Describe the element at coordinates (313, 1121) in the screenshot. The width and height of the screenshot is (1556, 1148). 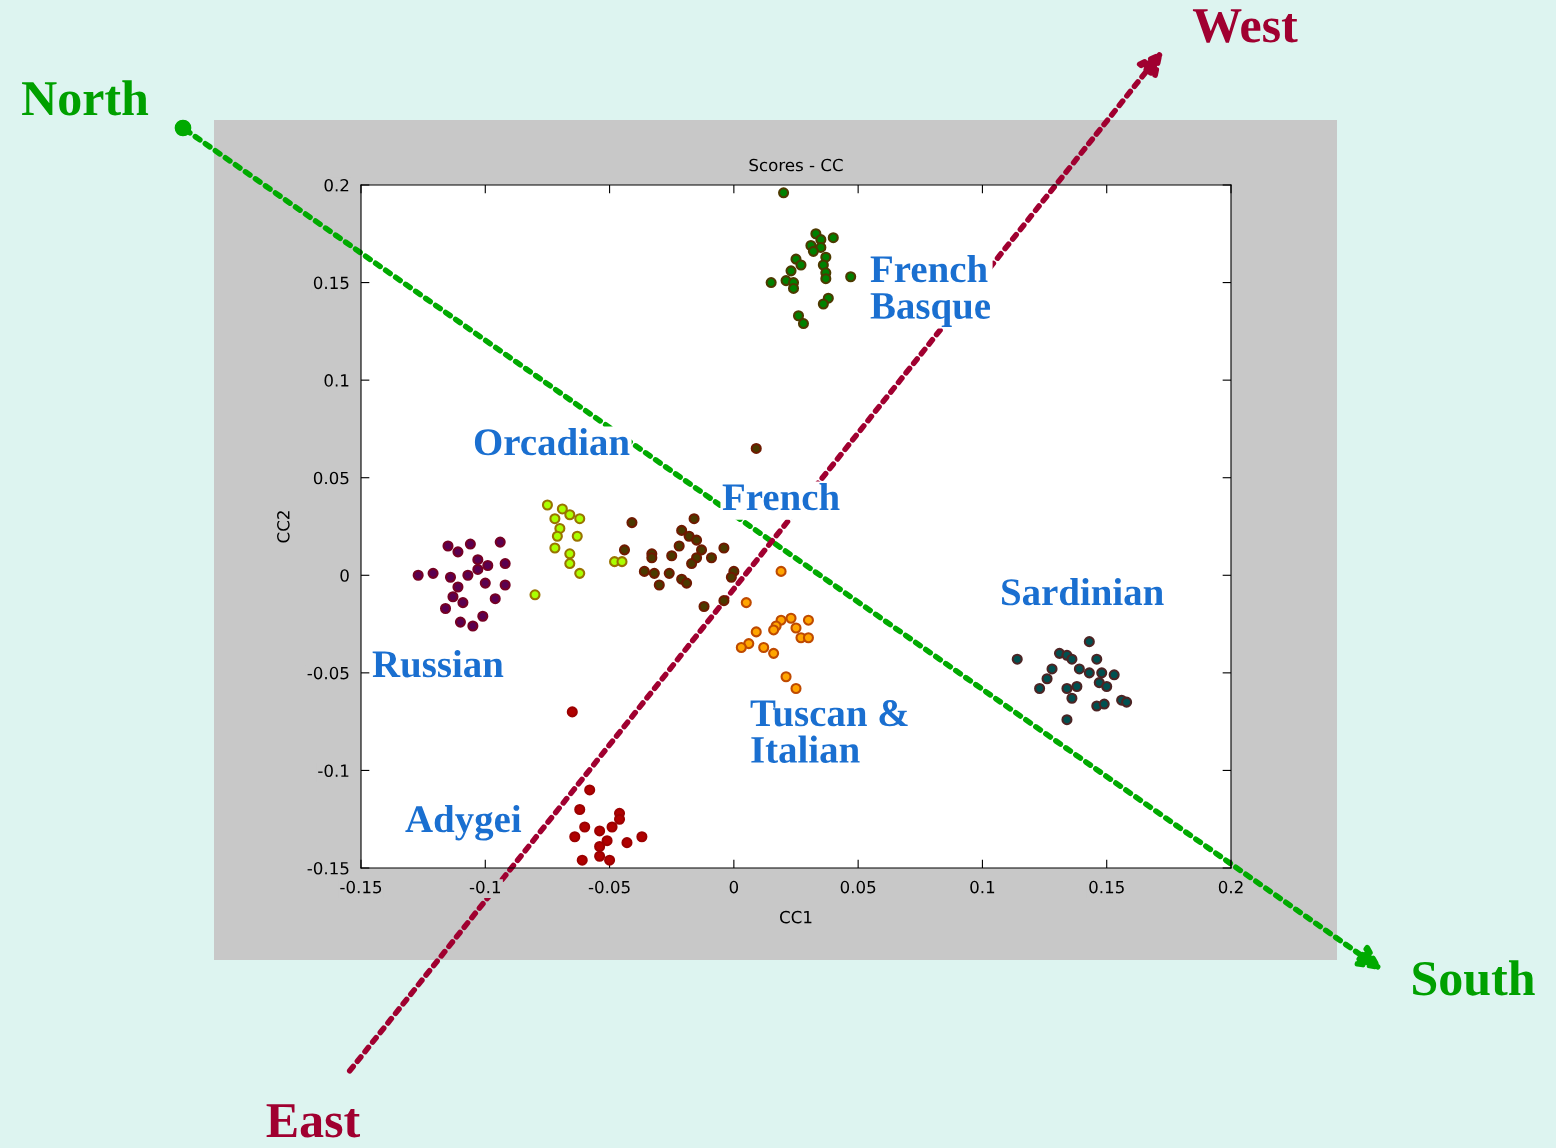
I see `text: East` at that location.